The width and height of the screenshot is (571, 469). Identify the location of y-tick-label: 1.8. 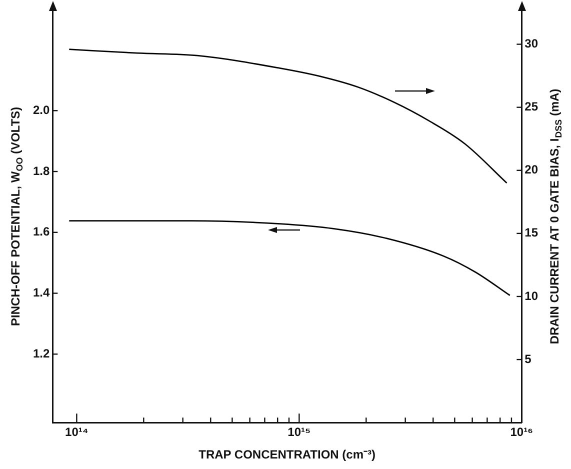
(41, 171).